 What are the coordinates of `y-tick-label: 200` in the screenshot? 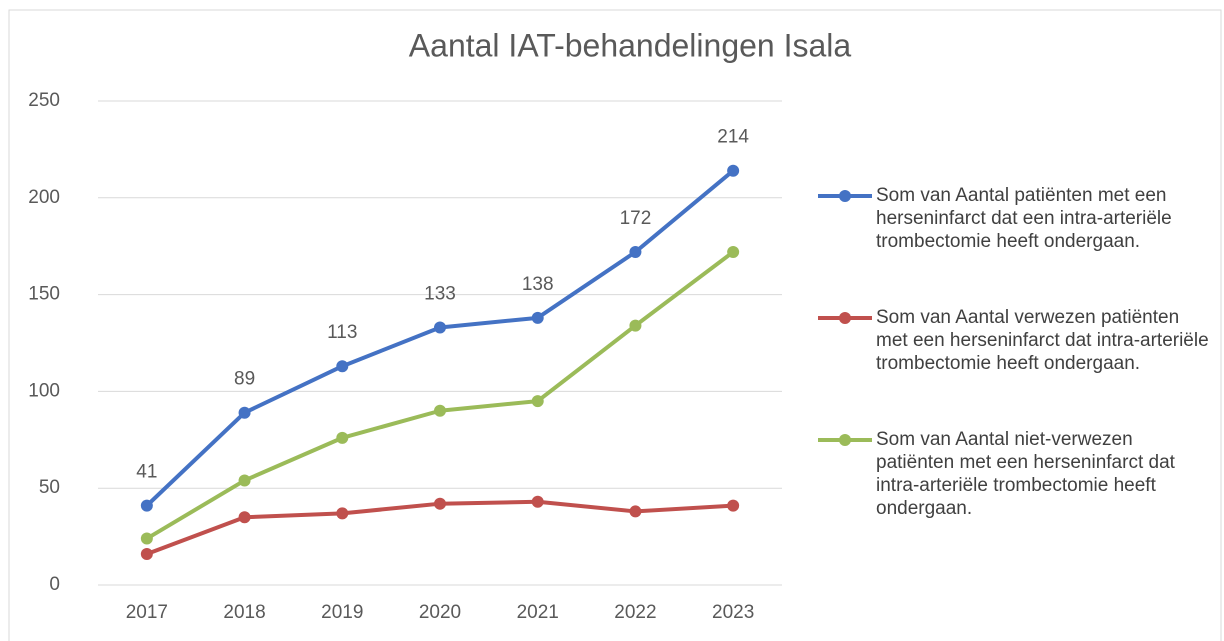 It's located at (44, 197).